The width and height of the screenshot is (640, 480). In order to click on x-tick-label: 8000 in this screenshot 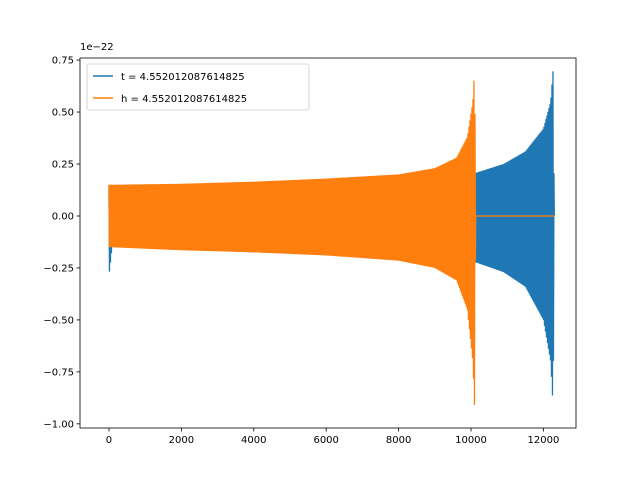, I will do `click(398, 440)`.